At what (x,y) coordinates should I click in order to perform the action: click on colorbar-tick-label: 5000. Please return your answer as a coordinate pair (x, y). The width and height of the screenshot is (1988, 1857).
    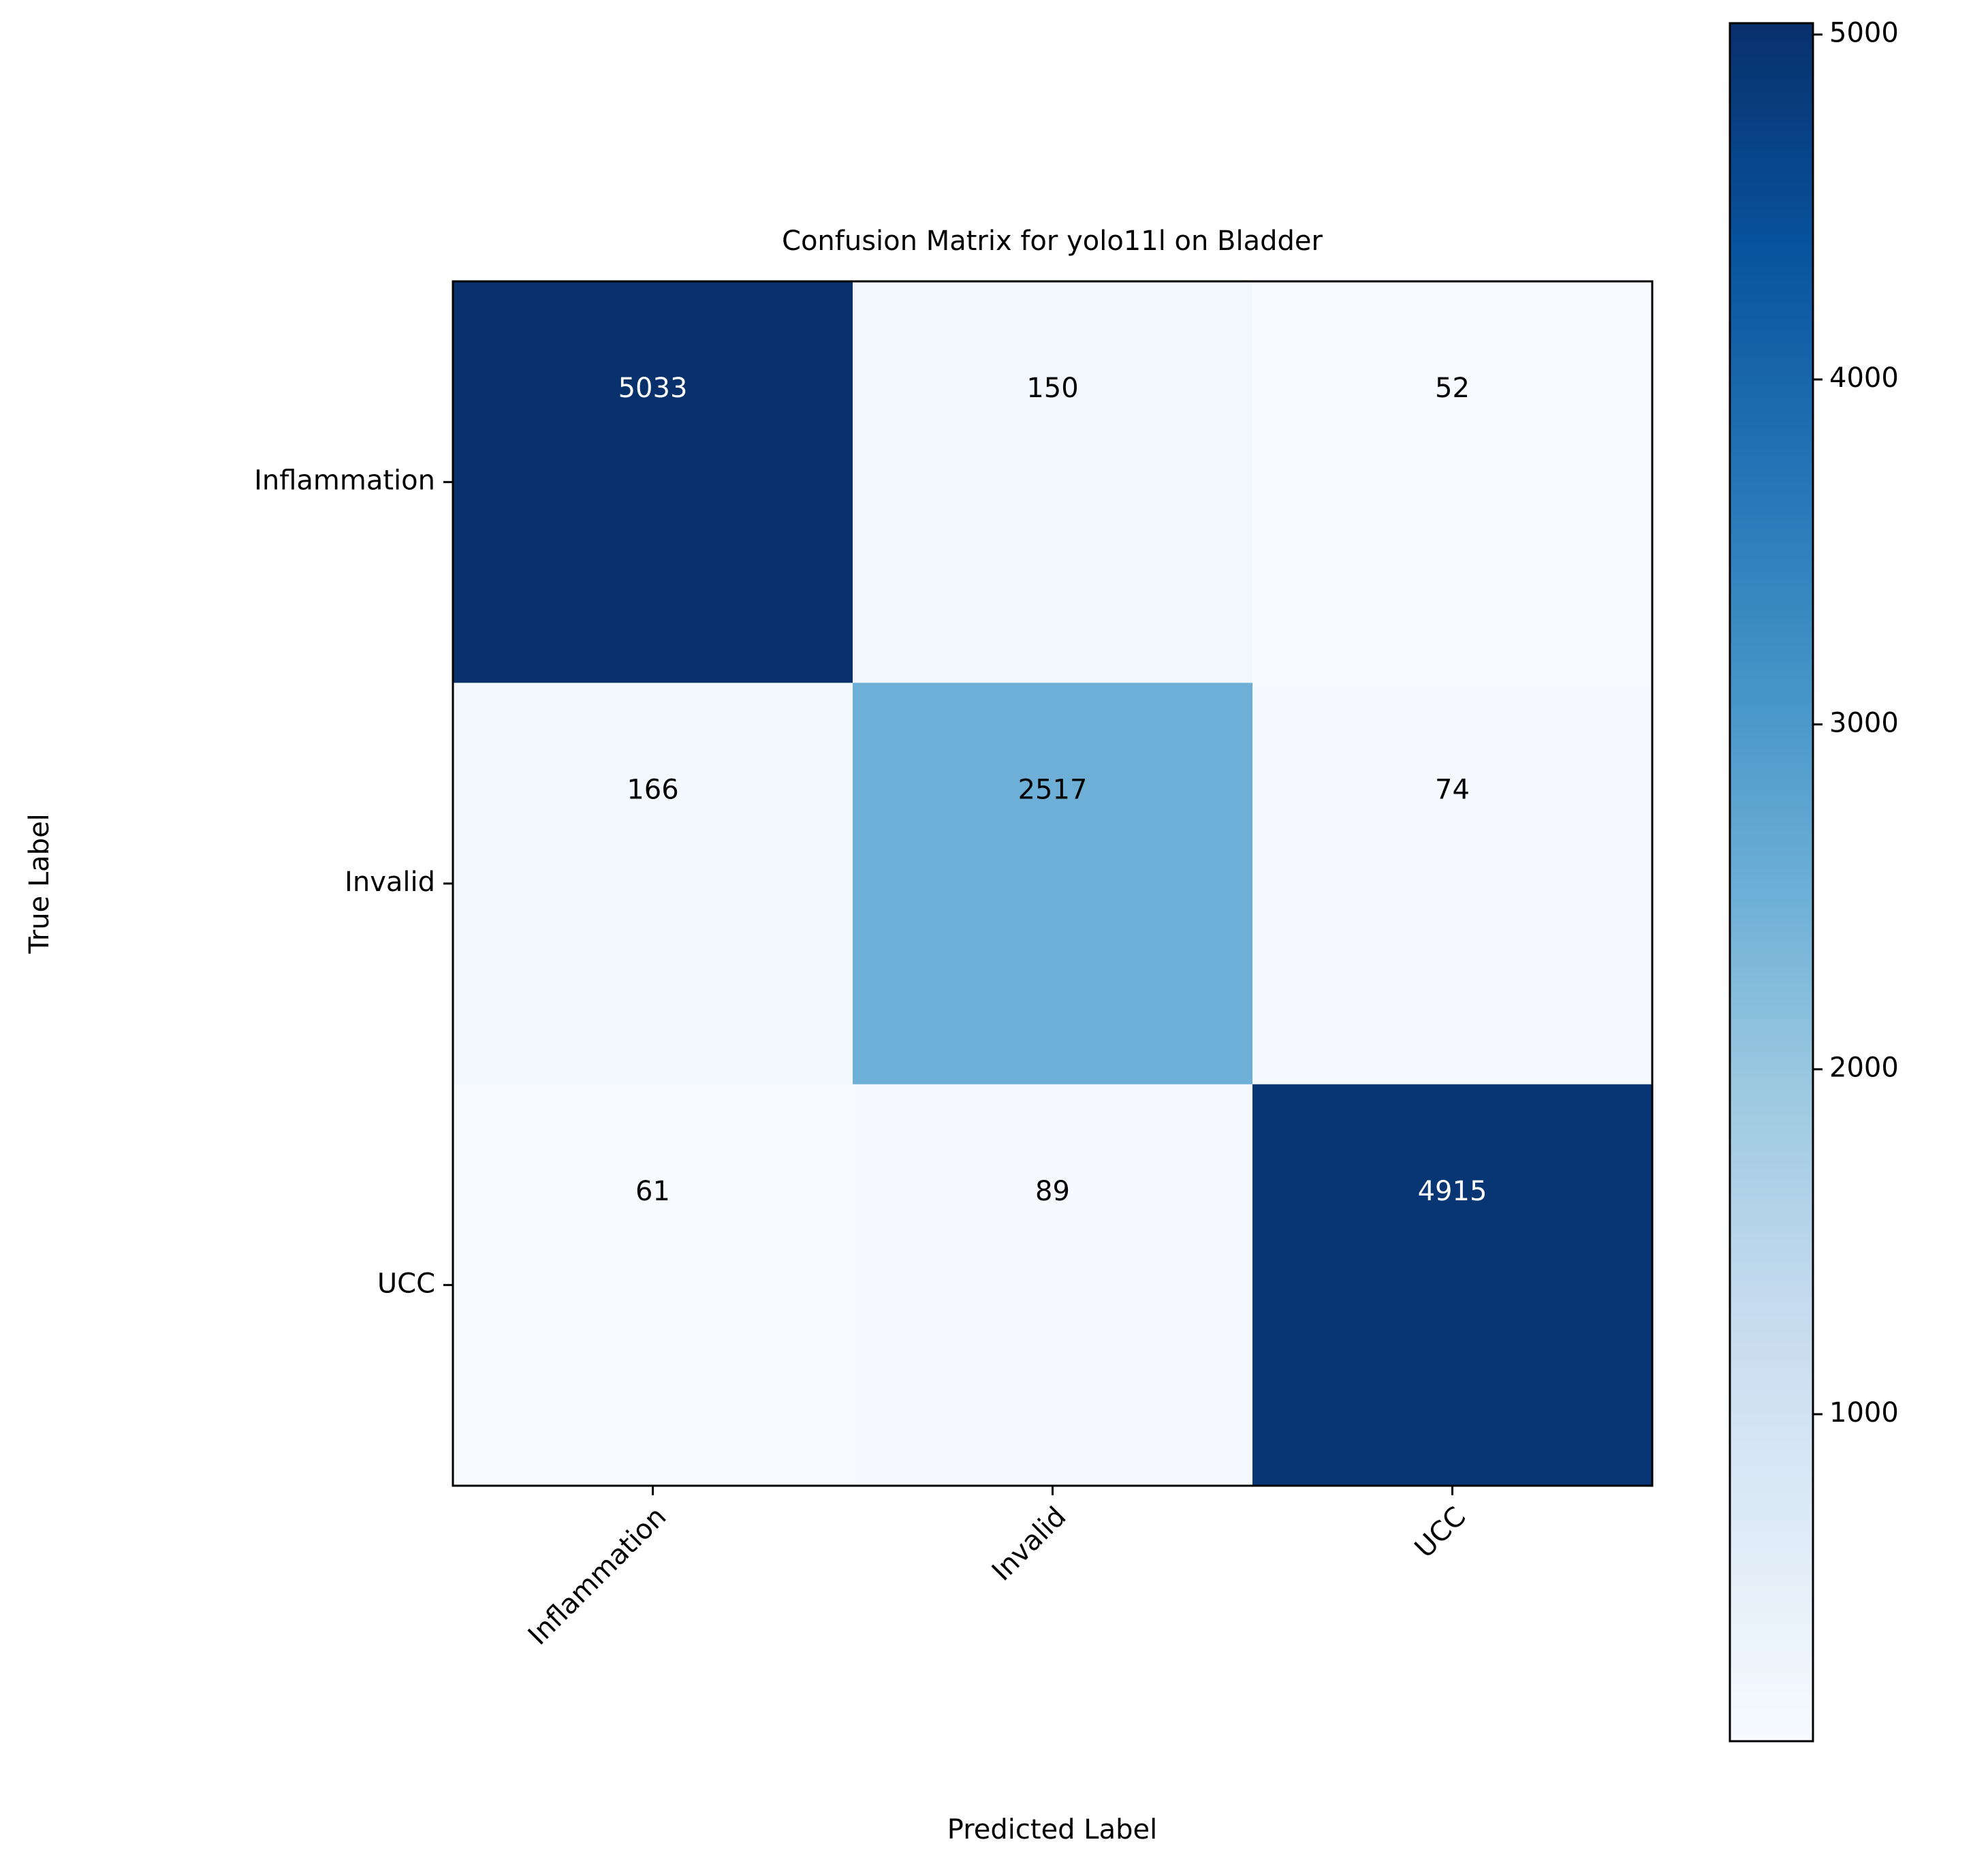
    Looking at the image, I should click on (1864, 33).